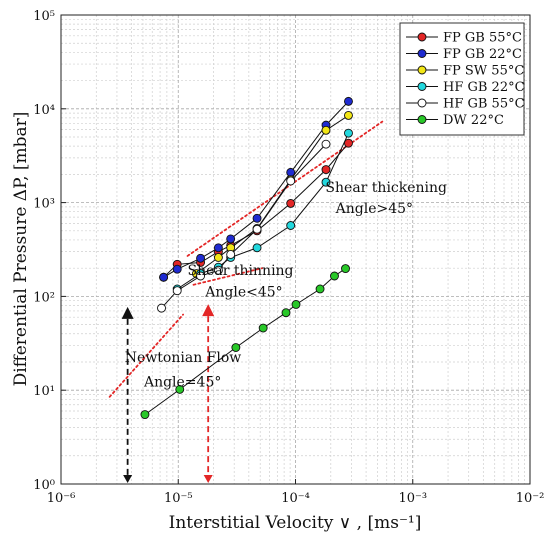  What do you see at coordinates (44, 297) in the screenshot?
I see `y-tick-label: 10²` at bounding box center [44, 297].